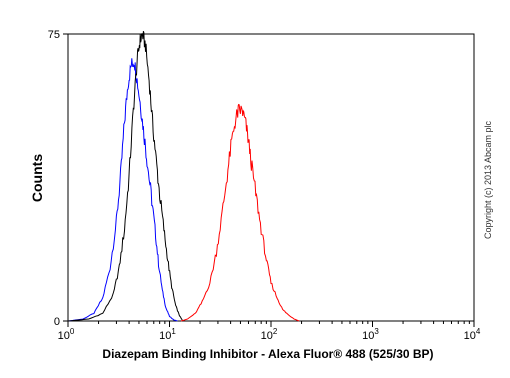 This screenshot has height=378, width=510. I want to click on x-tick-label: 10⁰, so click(66, 334).